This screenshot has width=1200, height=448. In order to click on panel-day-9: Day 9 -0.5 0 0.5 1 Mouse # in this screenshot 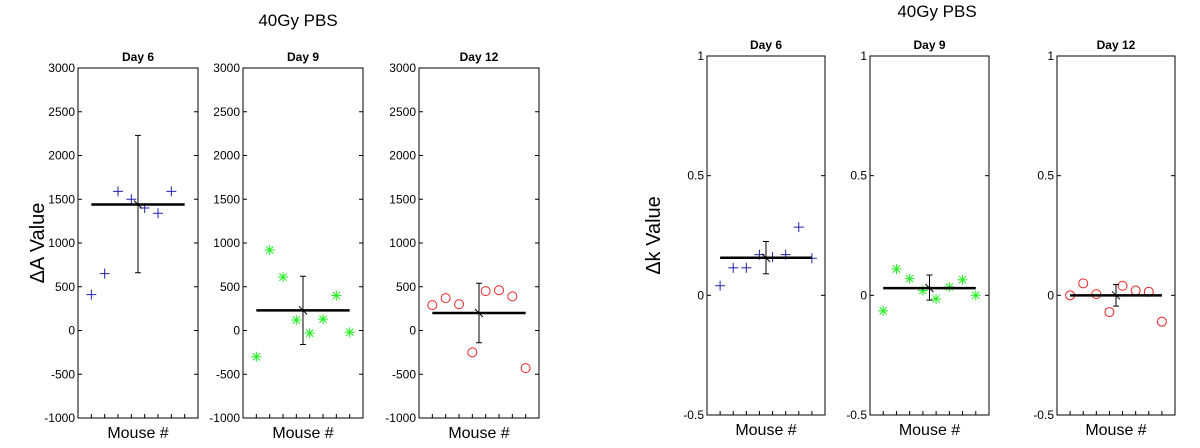, I will do `click(918, 238)`.